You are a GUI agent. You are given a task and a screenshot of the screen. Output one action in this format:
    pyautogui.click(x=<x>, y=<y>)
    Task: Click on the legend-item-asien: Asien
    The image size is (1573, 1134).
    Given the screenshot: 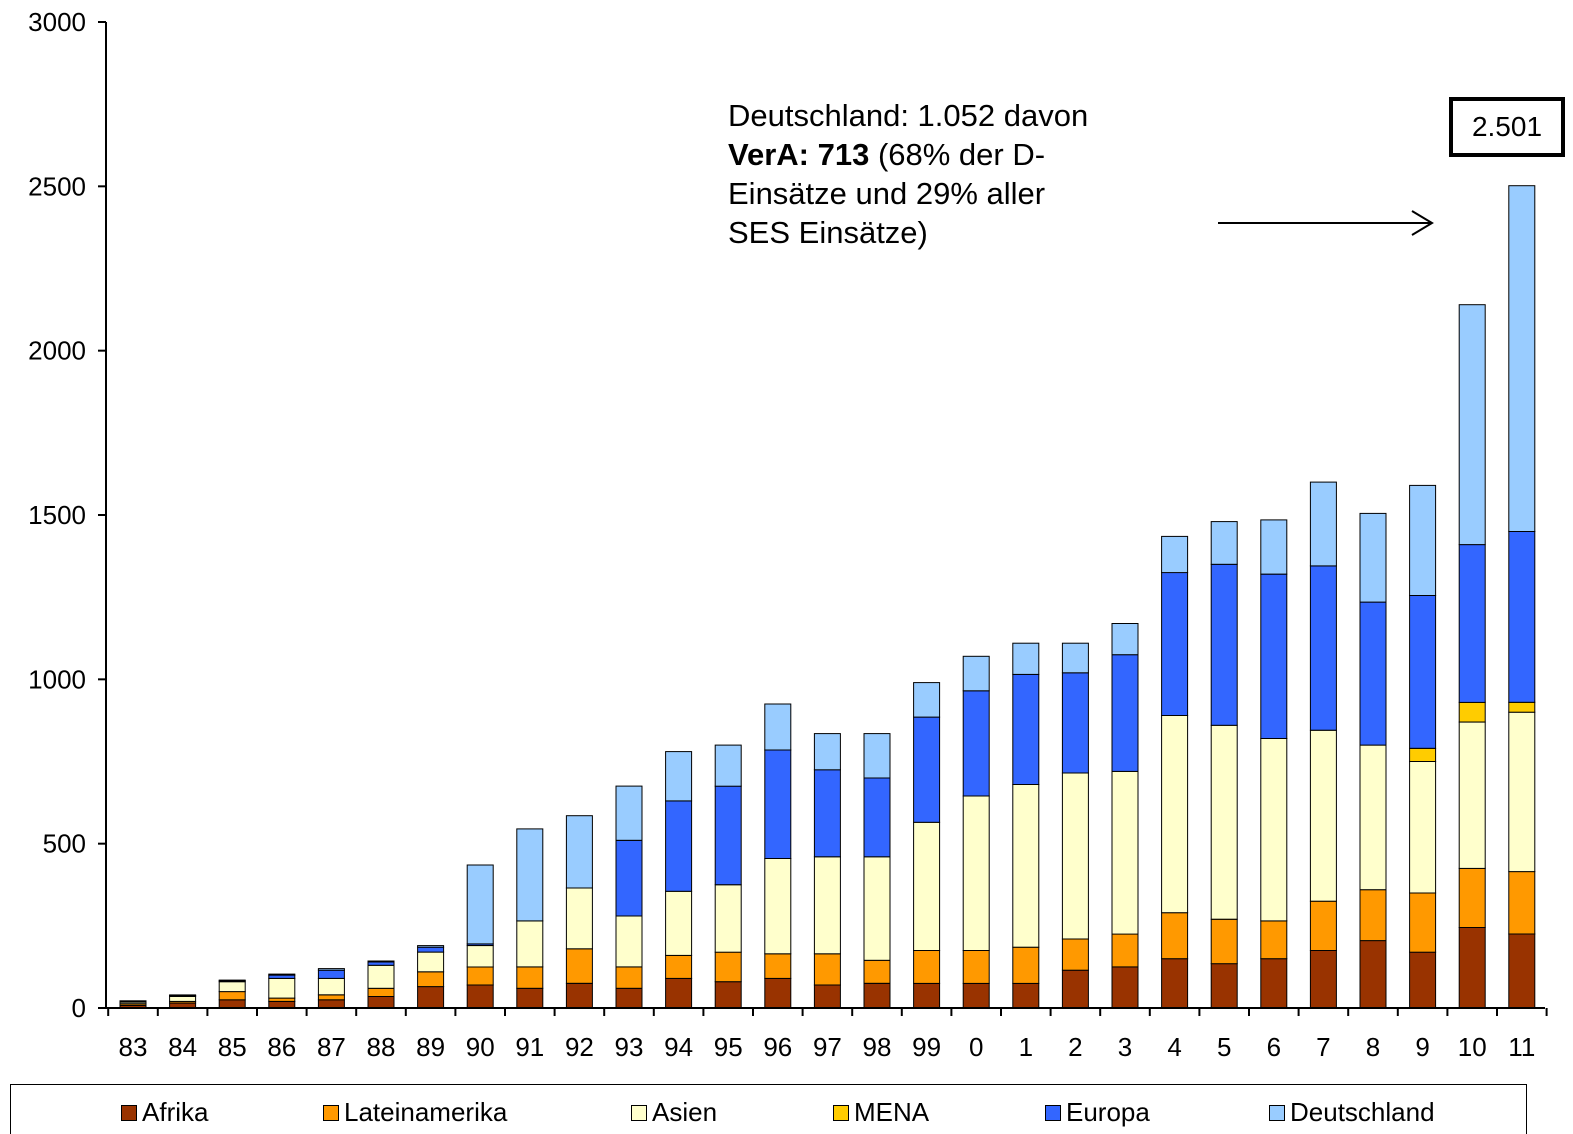 What is the action you would take?
    pyautogui.click(x=674, y=1112)
    